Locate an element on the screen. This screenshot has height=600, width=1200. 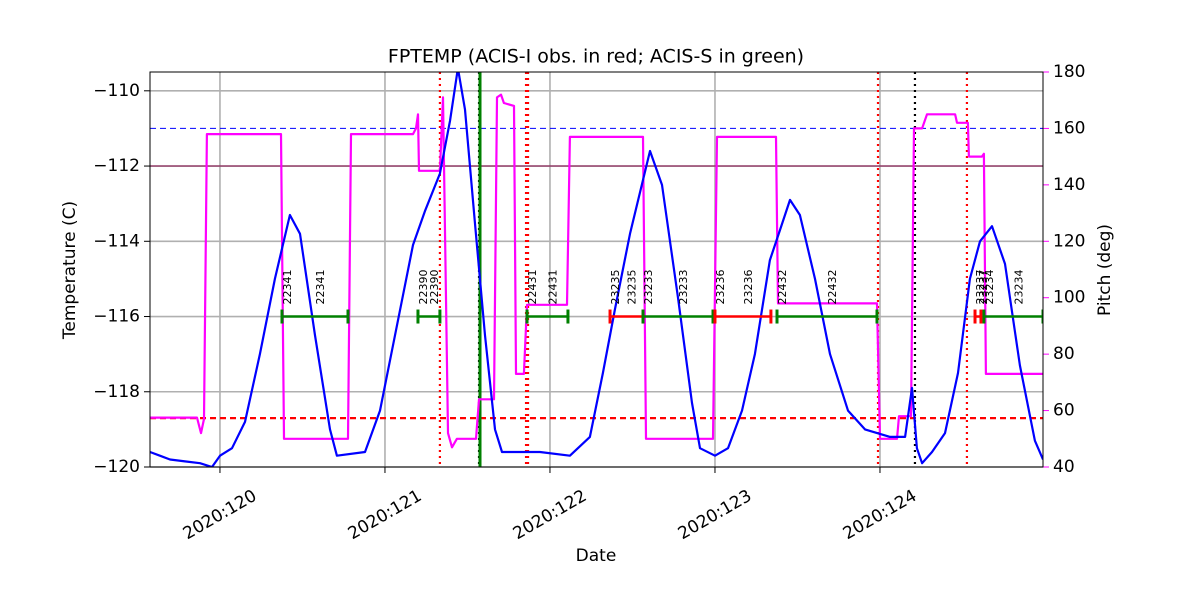
y-tick-label: −112 is located at coordinates (116, 166).